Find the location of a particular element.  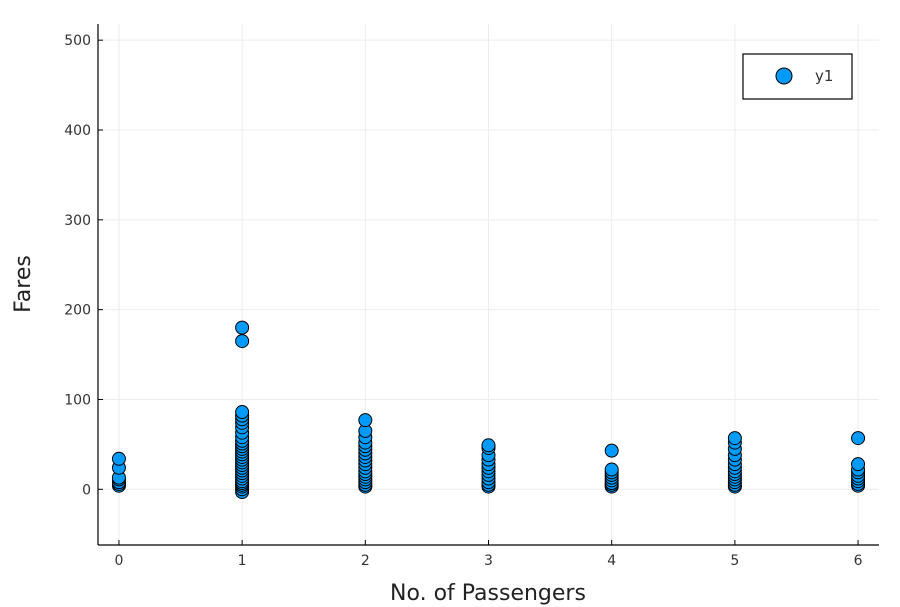

x-tick-label: 1 is located at coordinates (242, 561).